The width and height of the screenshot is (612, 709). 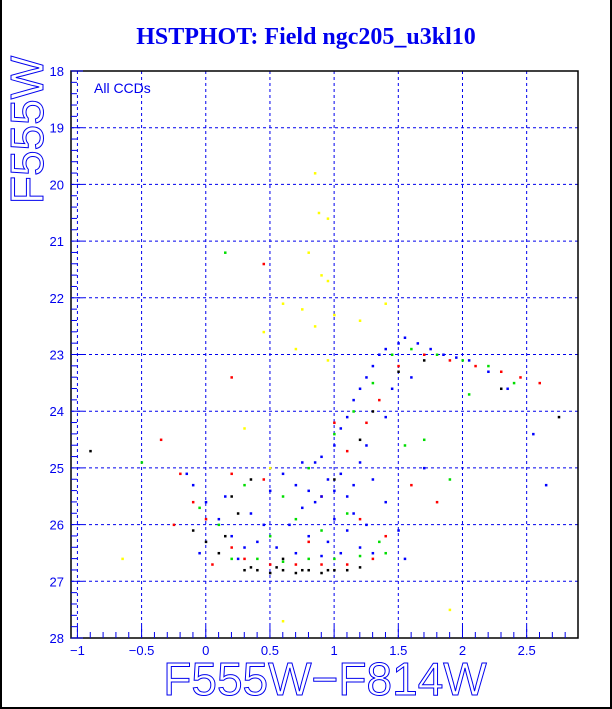 I want to click on y-tick-label: 24, so click(x=57, y=411).